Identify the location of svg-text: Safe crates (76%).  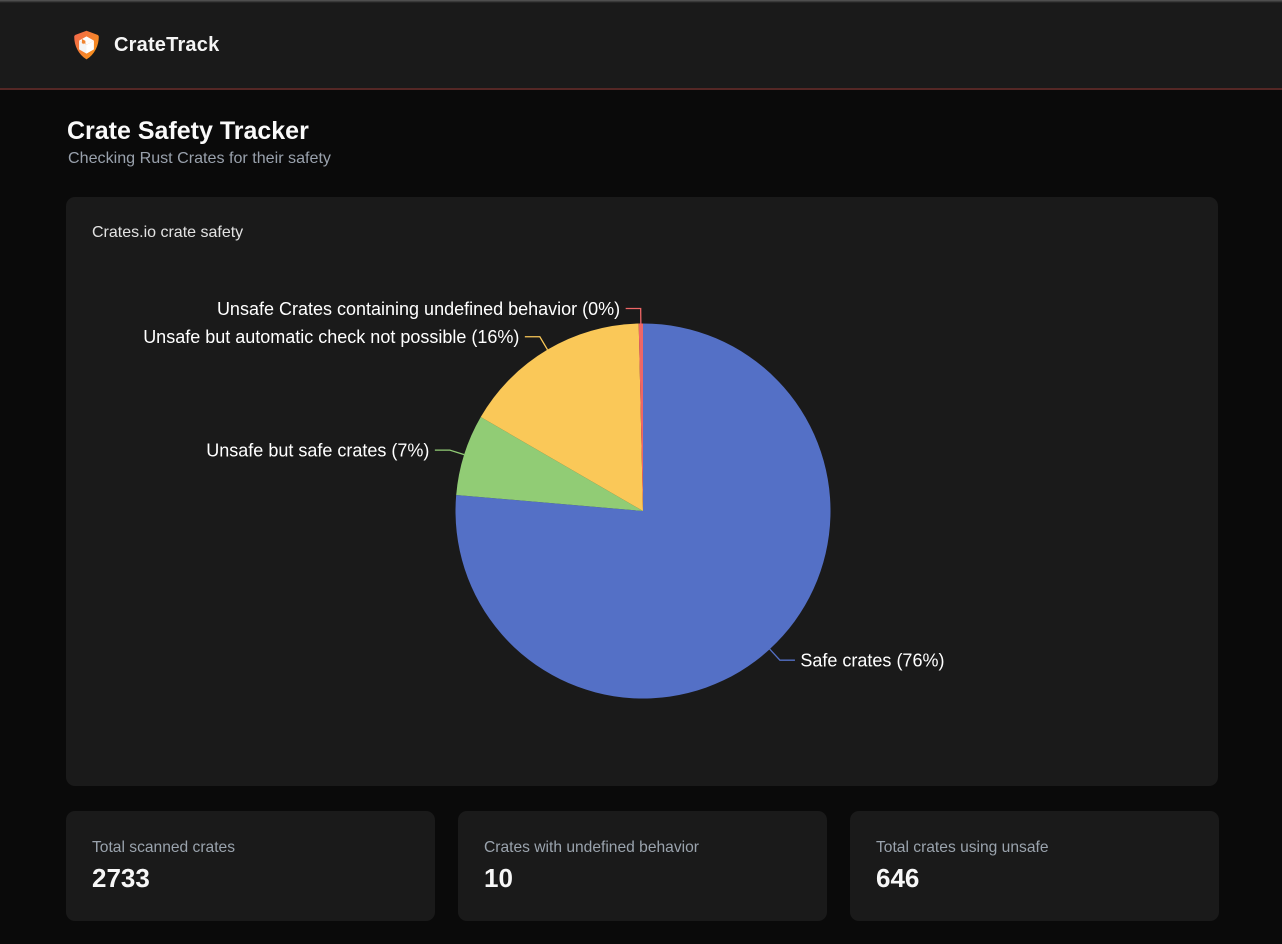
(872, 661).